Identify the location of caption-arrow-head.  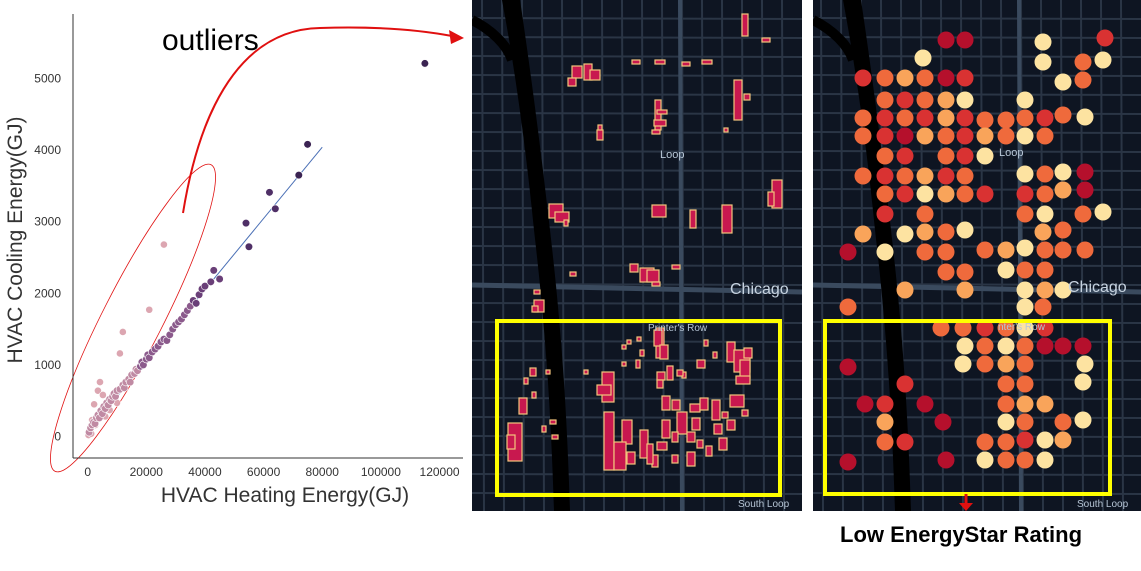
(966, 507).